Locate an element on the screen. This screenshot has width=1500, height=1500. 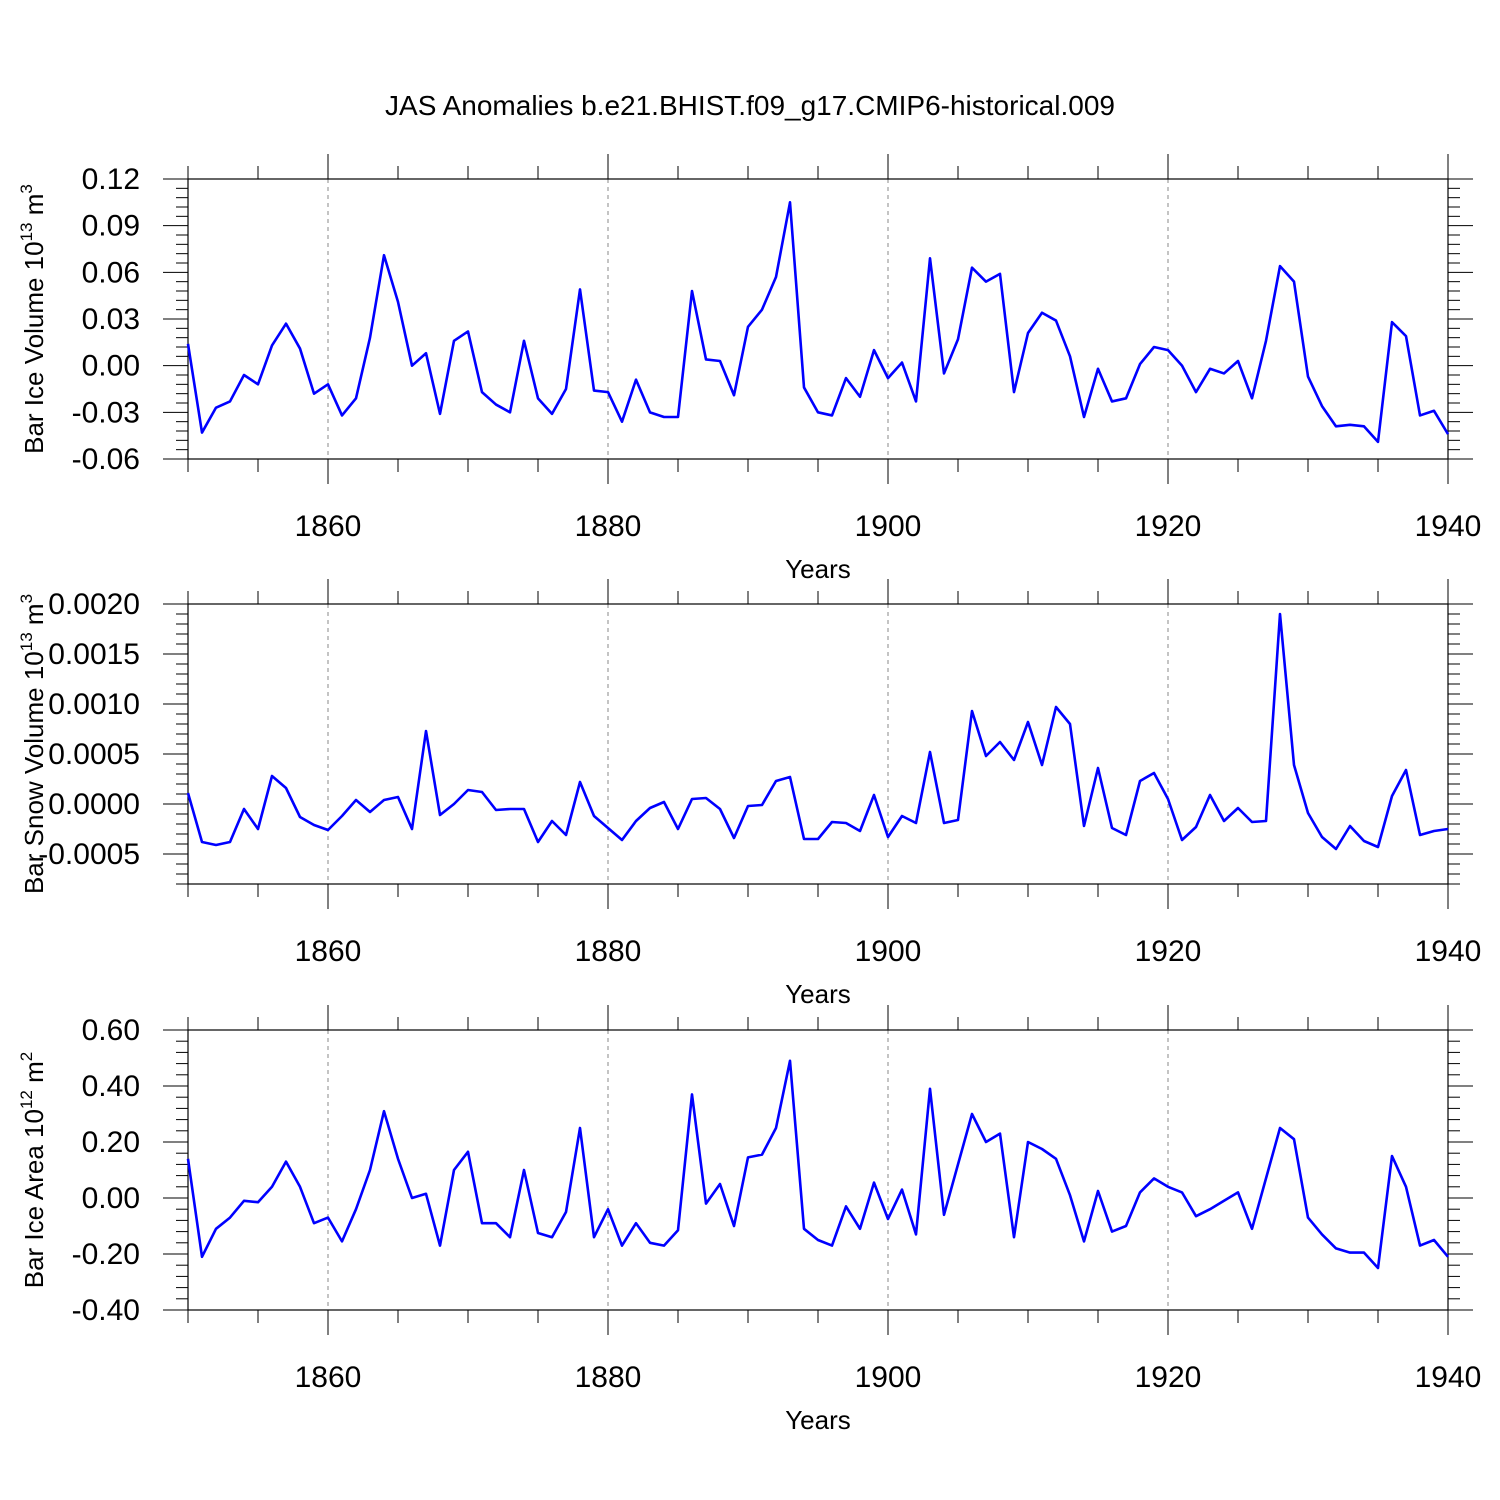
y-axis-title-part: Bar Snow Volume 10 is located at coordinates (34, 772).